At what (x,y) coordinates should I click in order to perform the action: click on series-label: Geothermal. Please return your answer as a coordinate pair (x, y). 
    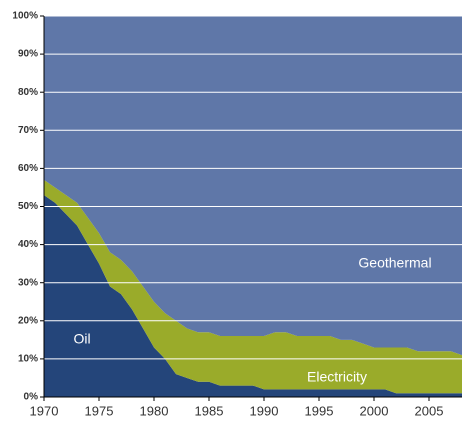
    Looking at the image, I should click on (394, 263).